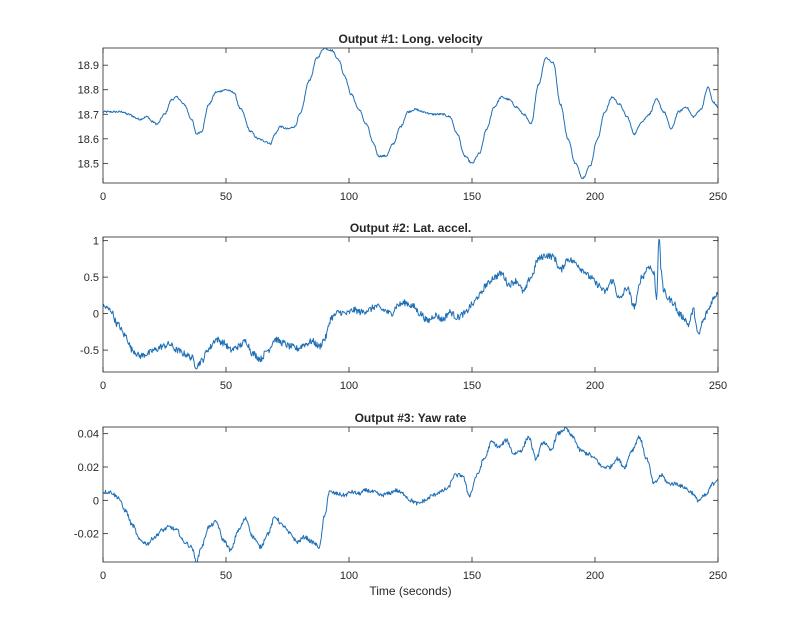 This screenshot has width=795, height=639. I want to click on y-tick-label: 18.7, so click(88, 115).